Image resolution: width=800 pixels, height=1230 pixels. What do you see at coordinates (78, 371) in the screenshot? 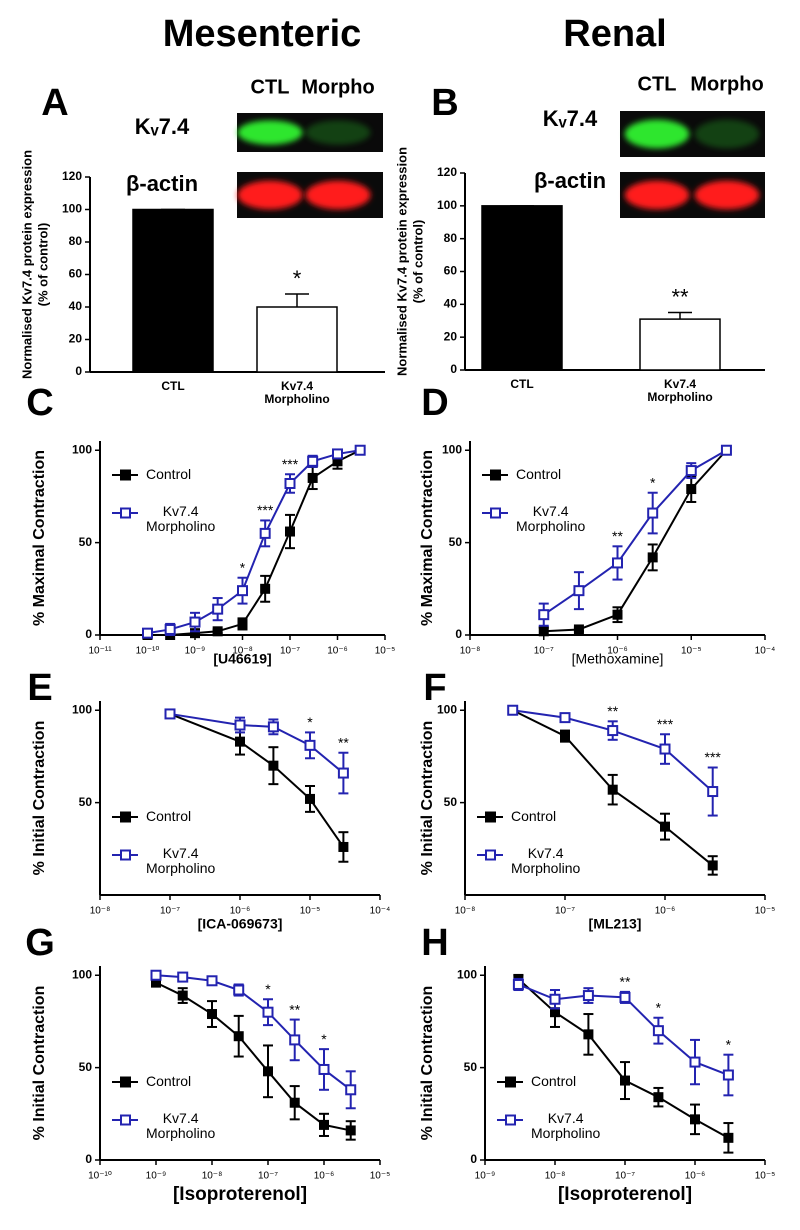
I see `y-tick-label: 0` at bounding box center [78, 371].